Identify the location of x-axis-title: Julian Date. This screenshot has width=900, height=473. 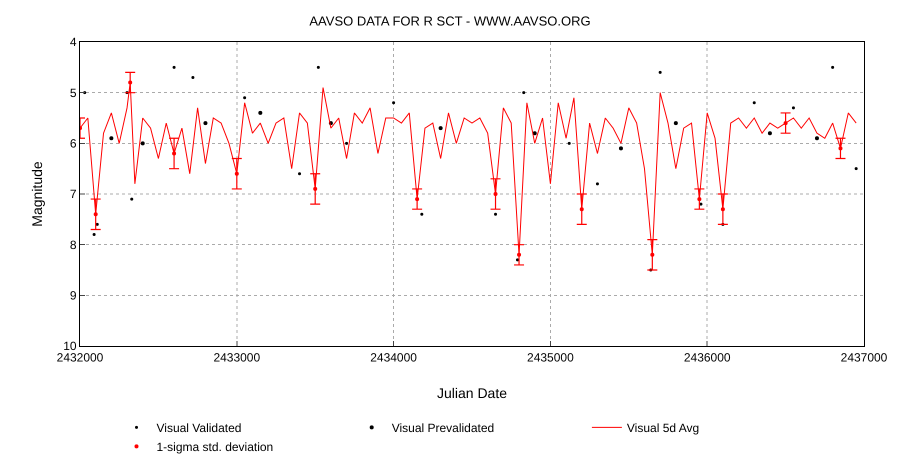
(472, 393).